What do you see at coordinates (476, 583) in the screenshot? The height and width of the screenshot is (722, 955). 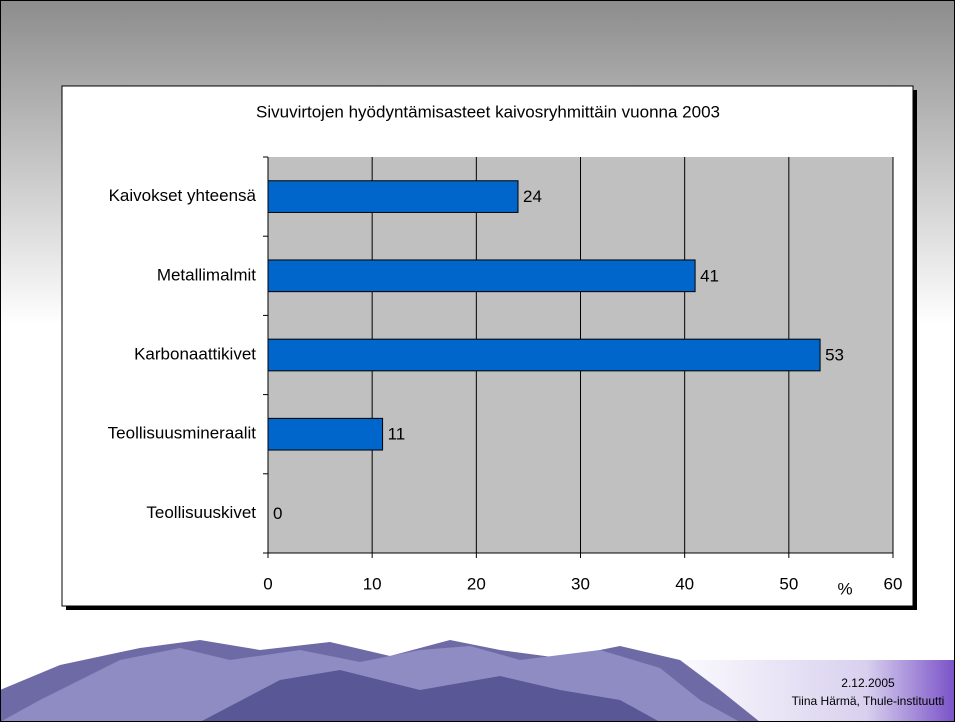 I see `x-tick-label: 20` at bounding box center [476, 583].